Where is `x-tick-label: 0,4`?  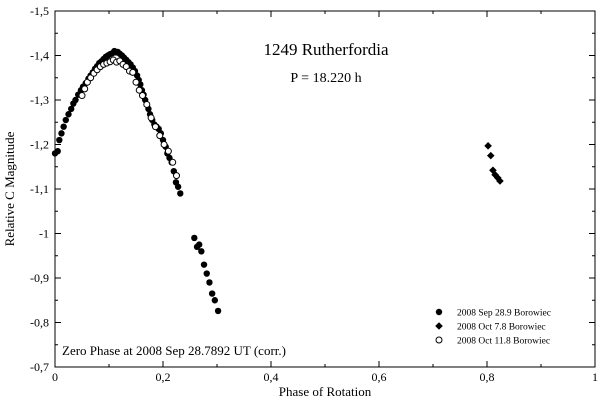
x-tick-label: 0,4 is located at coordinates (271, 377).